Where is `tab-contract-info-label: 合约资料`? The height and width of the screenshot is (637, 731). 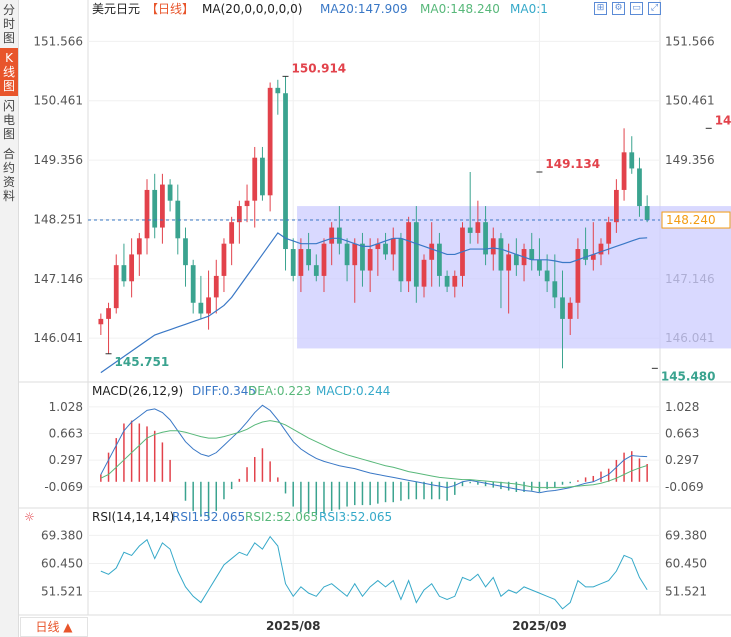
tab-contract-info-label: 合约资料 is located at coordinates (8, 175).